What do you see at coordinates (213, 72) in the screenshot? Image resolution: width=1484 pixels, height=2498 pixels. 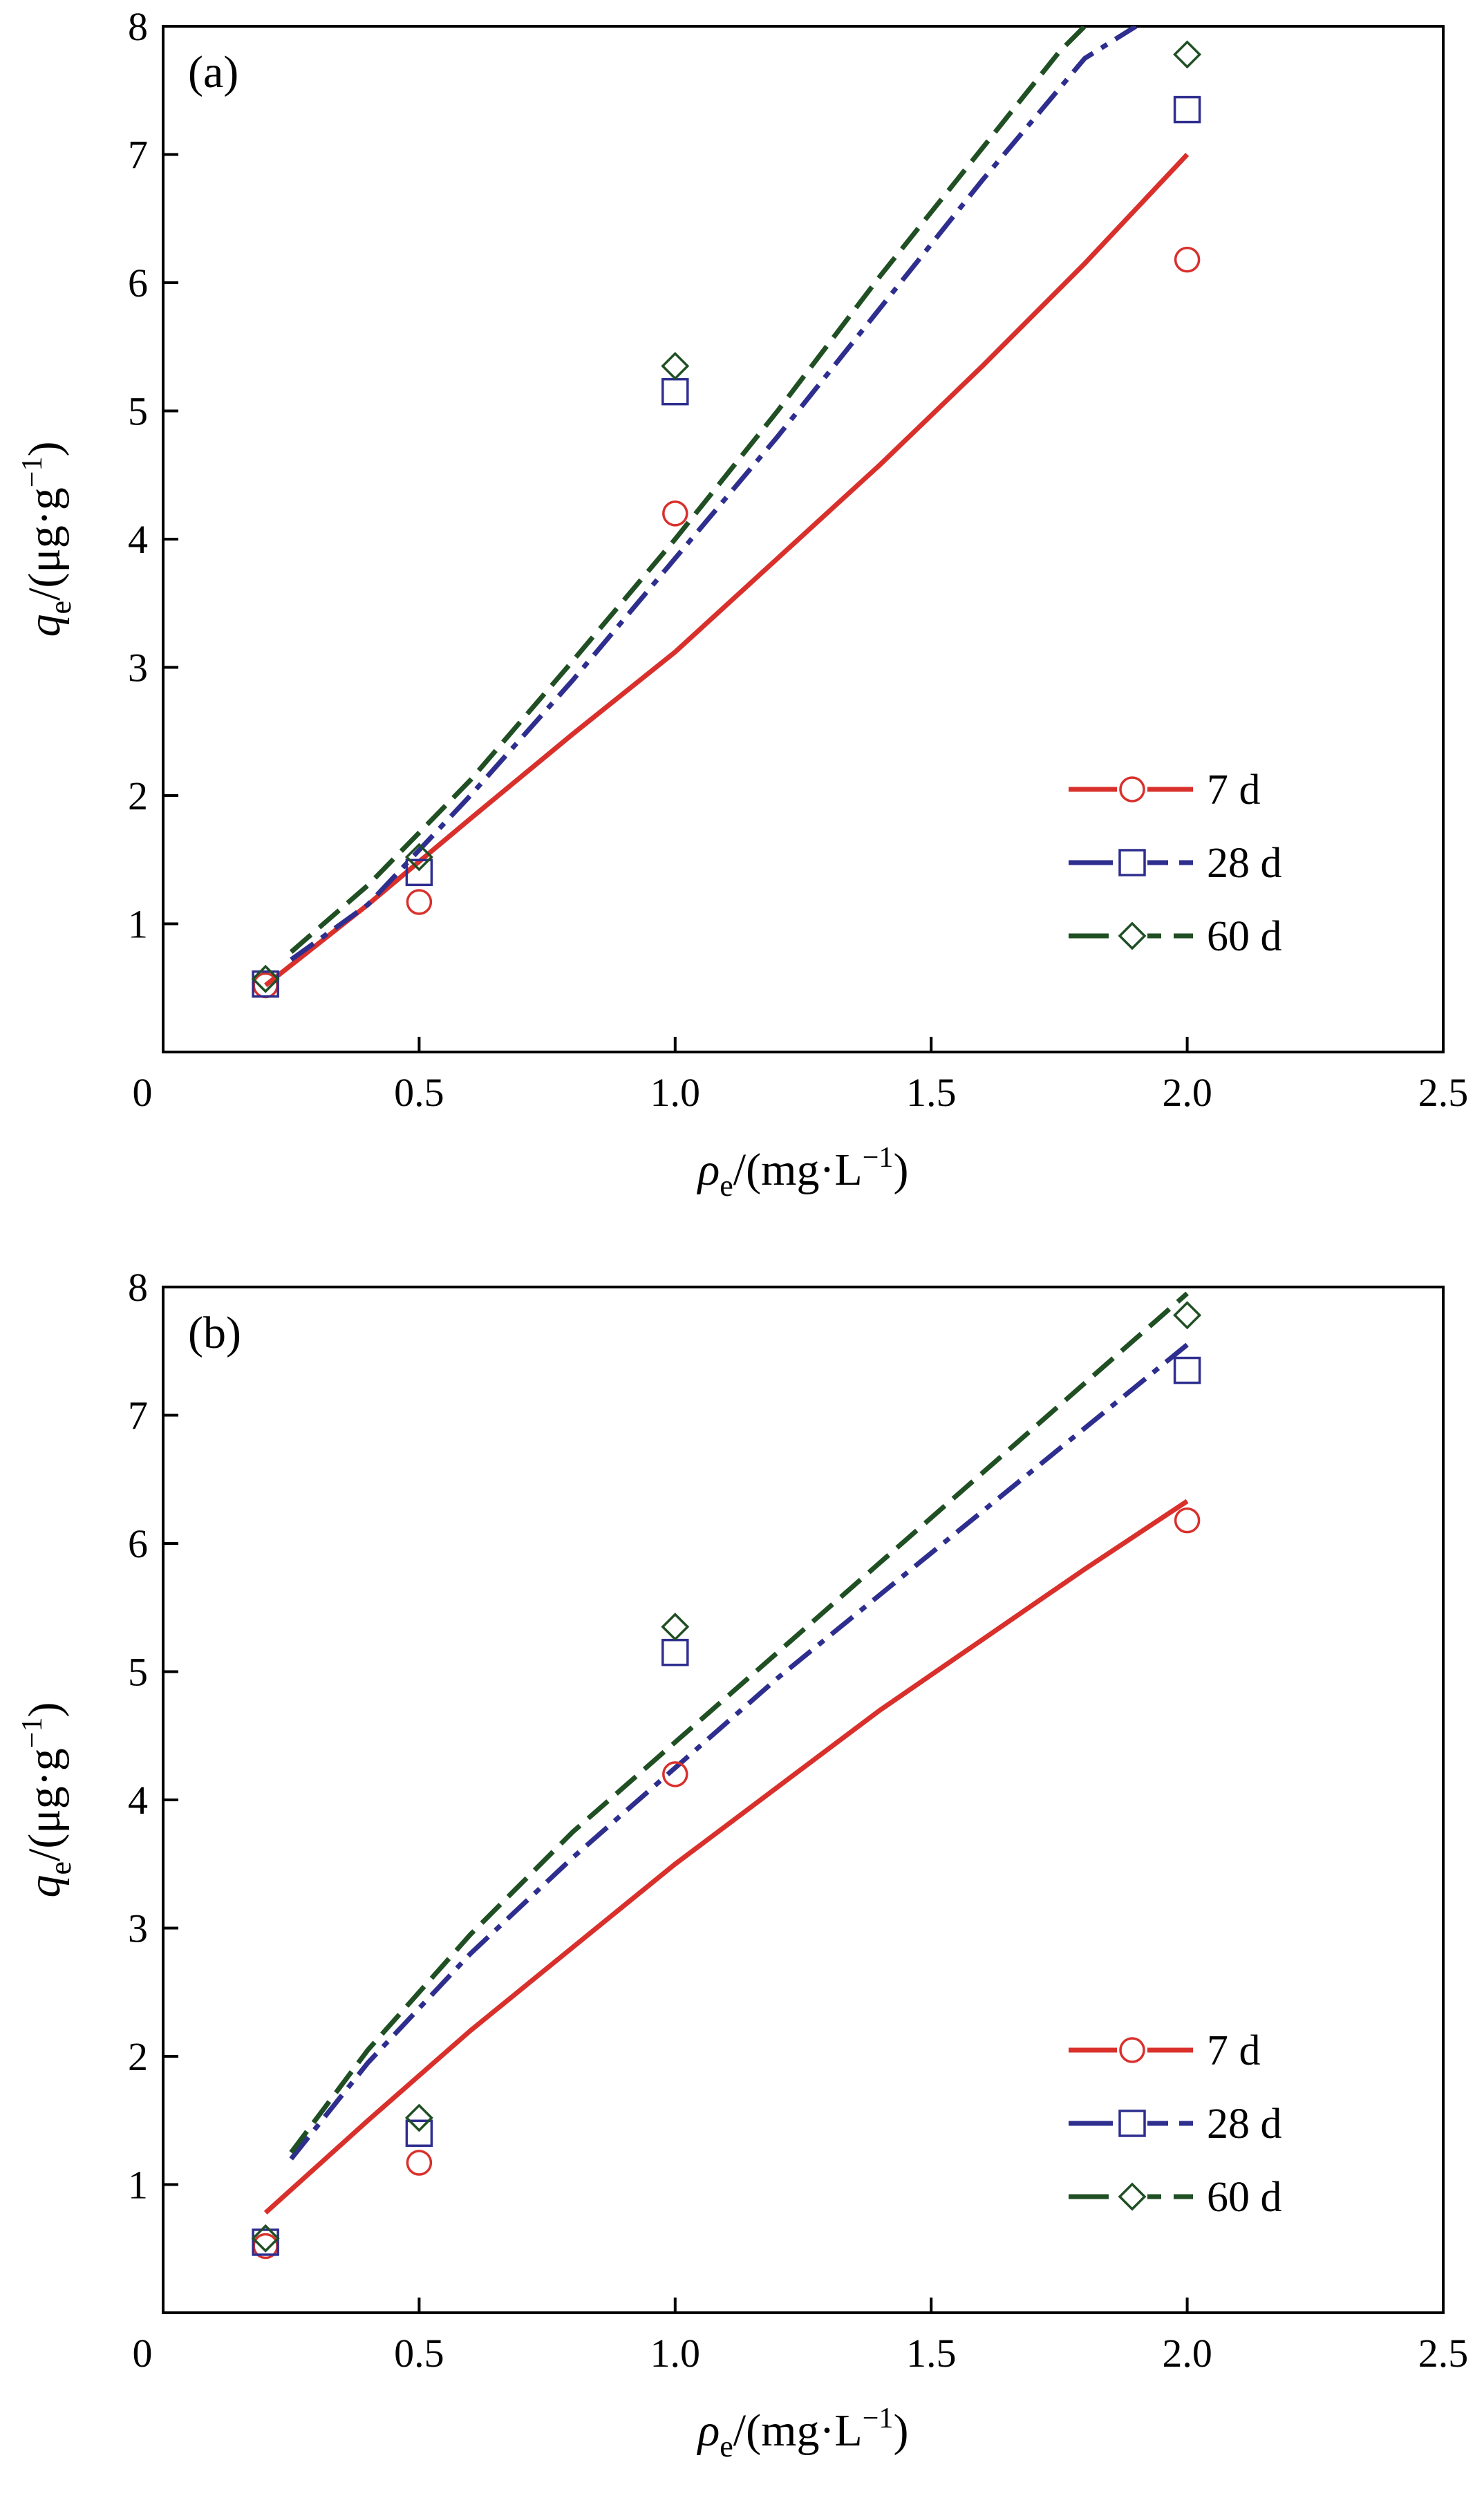 I see `panel-label: (a)` at bounding box center [213, 72].